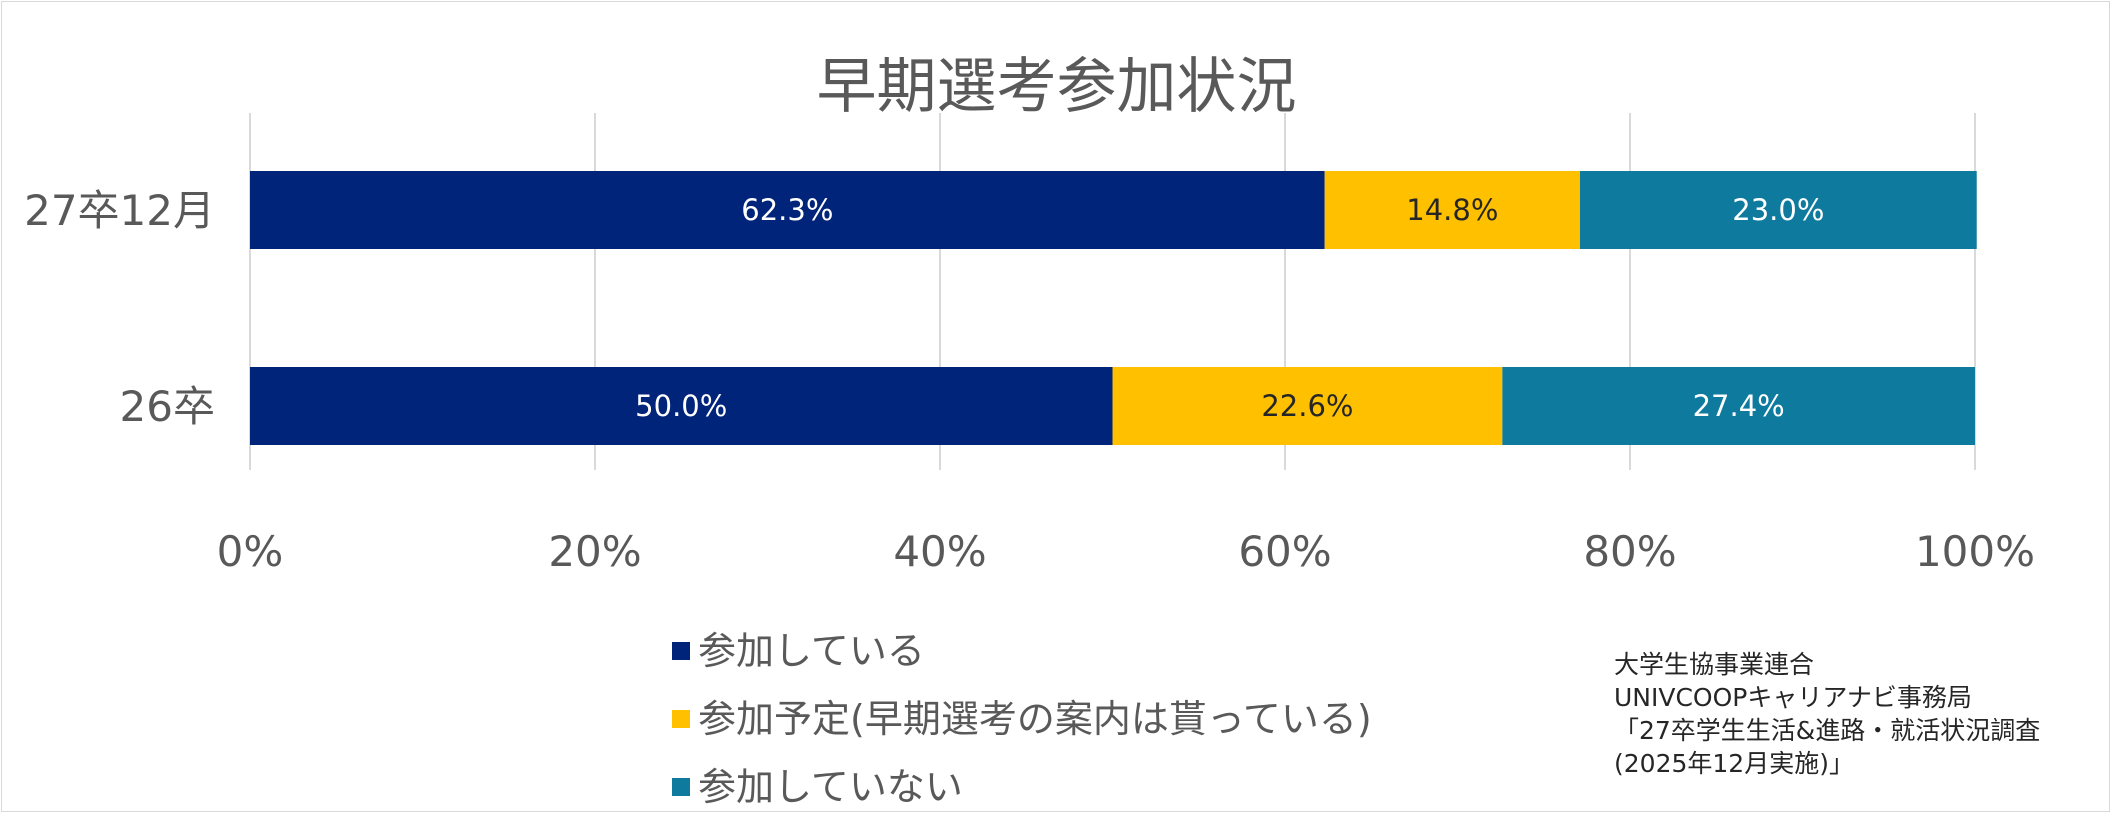 Image resolution: width=2113 pixels, height=815 pixels. What do you see at coordinates (830, 787) in the screenshot?
I see `legend-label-not-participating: 参加していない` at bounding box center [830, 787].